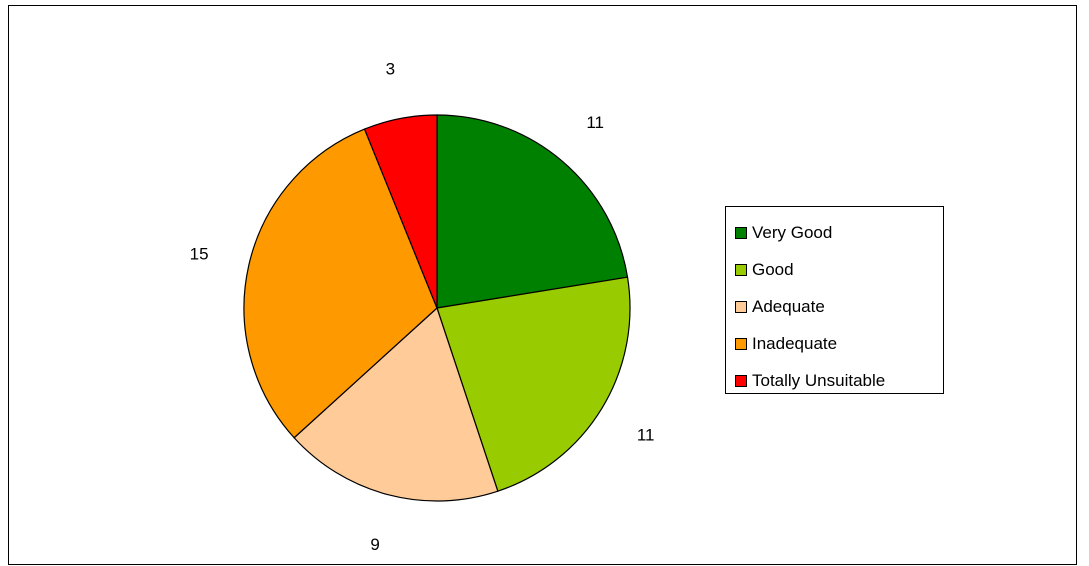 The width and height of the screenshot is (1089, 566). I want to click on pie-slice-adequate, so click(396, 404).